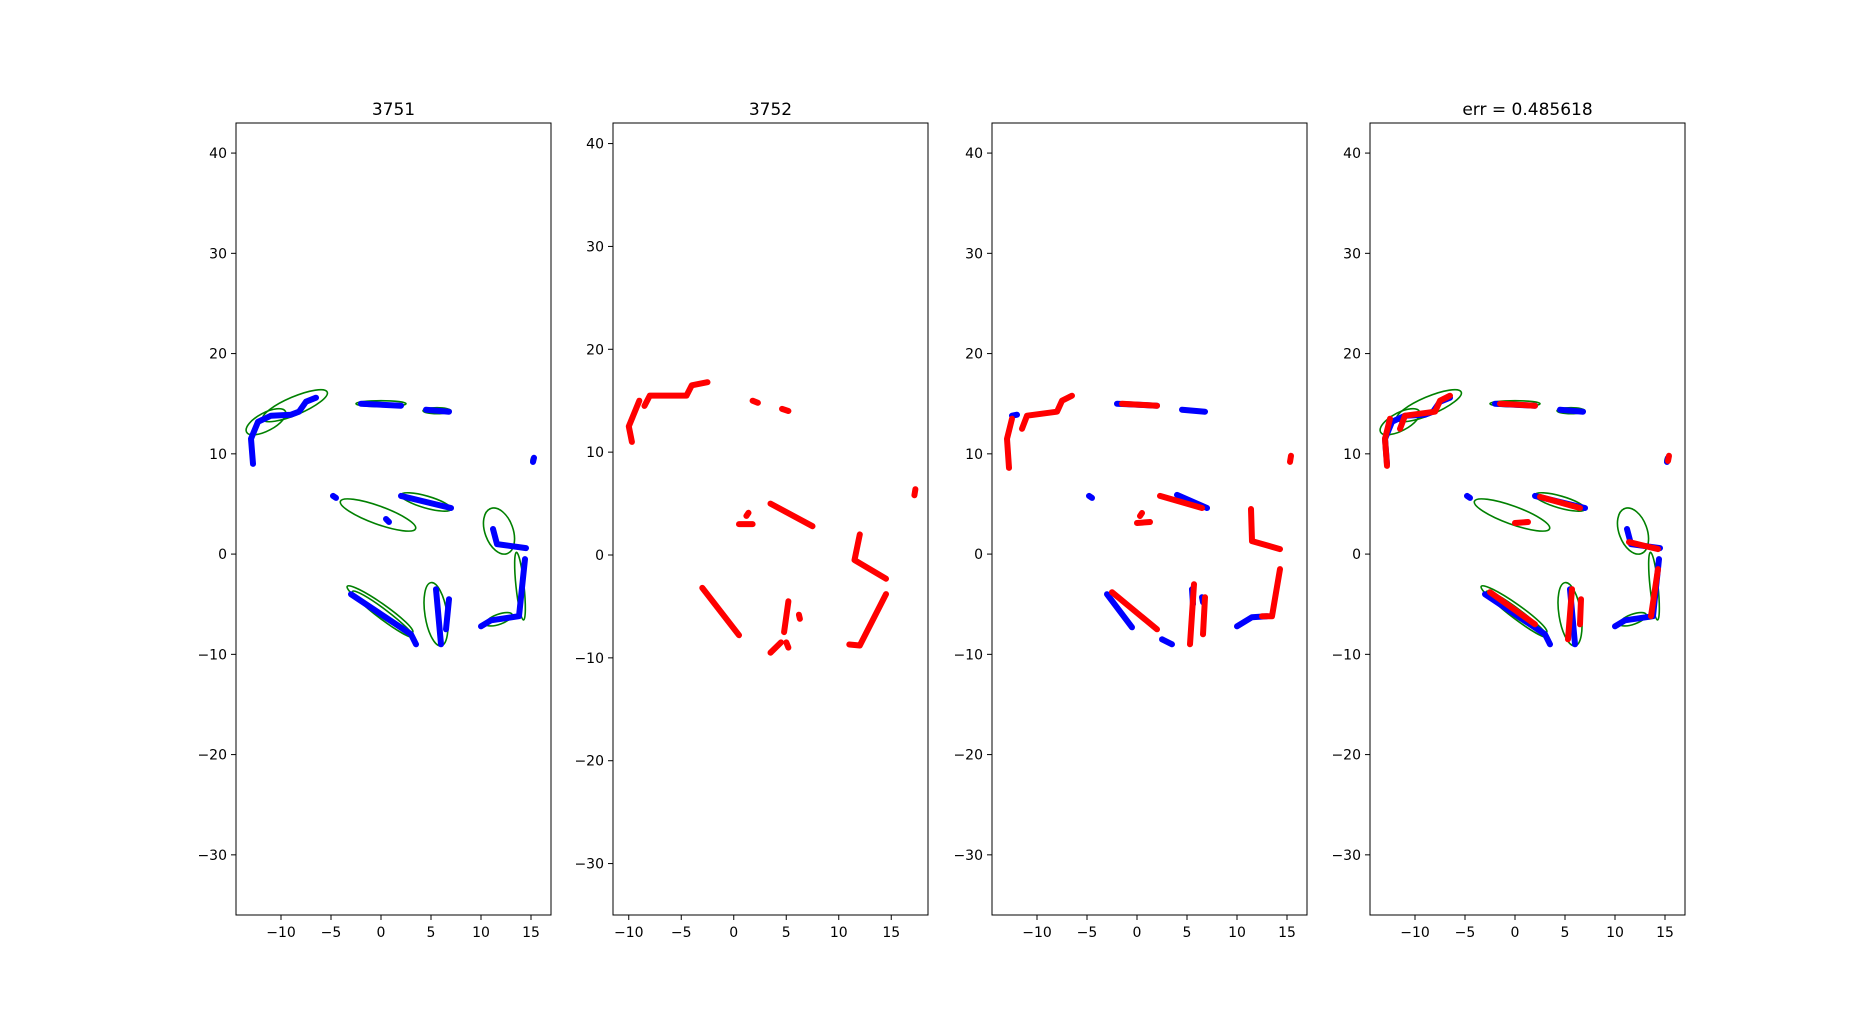  I want to click on subplot-1-title: 3751, so click(393, 110).